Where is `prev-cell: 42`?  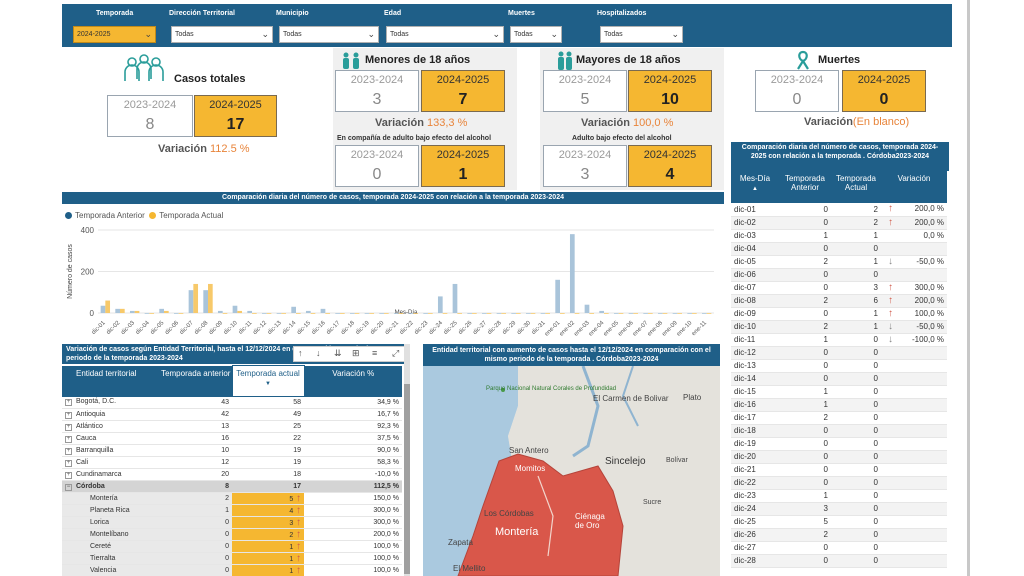
prev-cell: 42 is located at coordinates (196, 414).